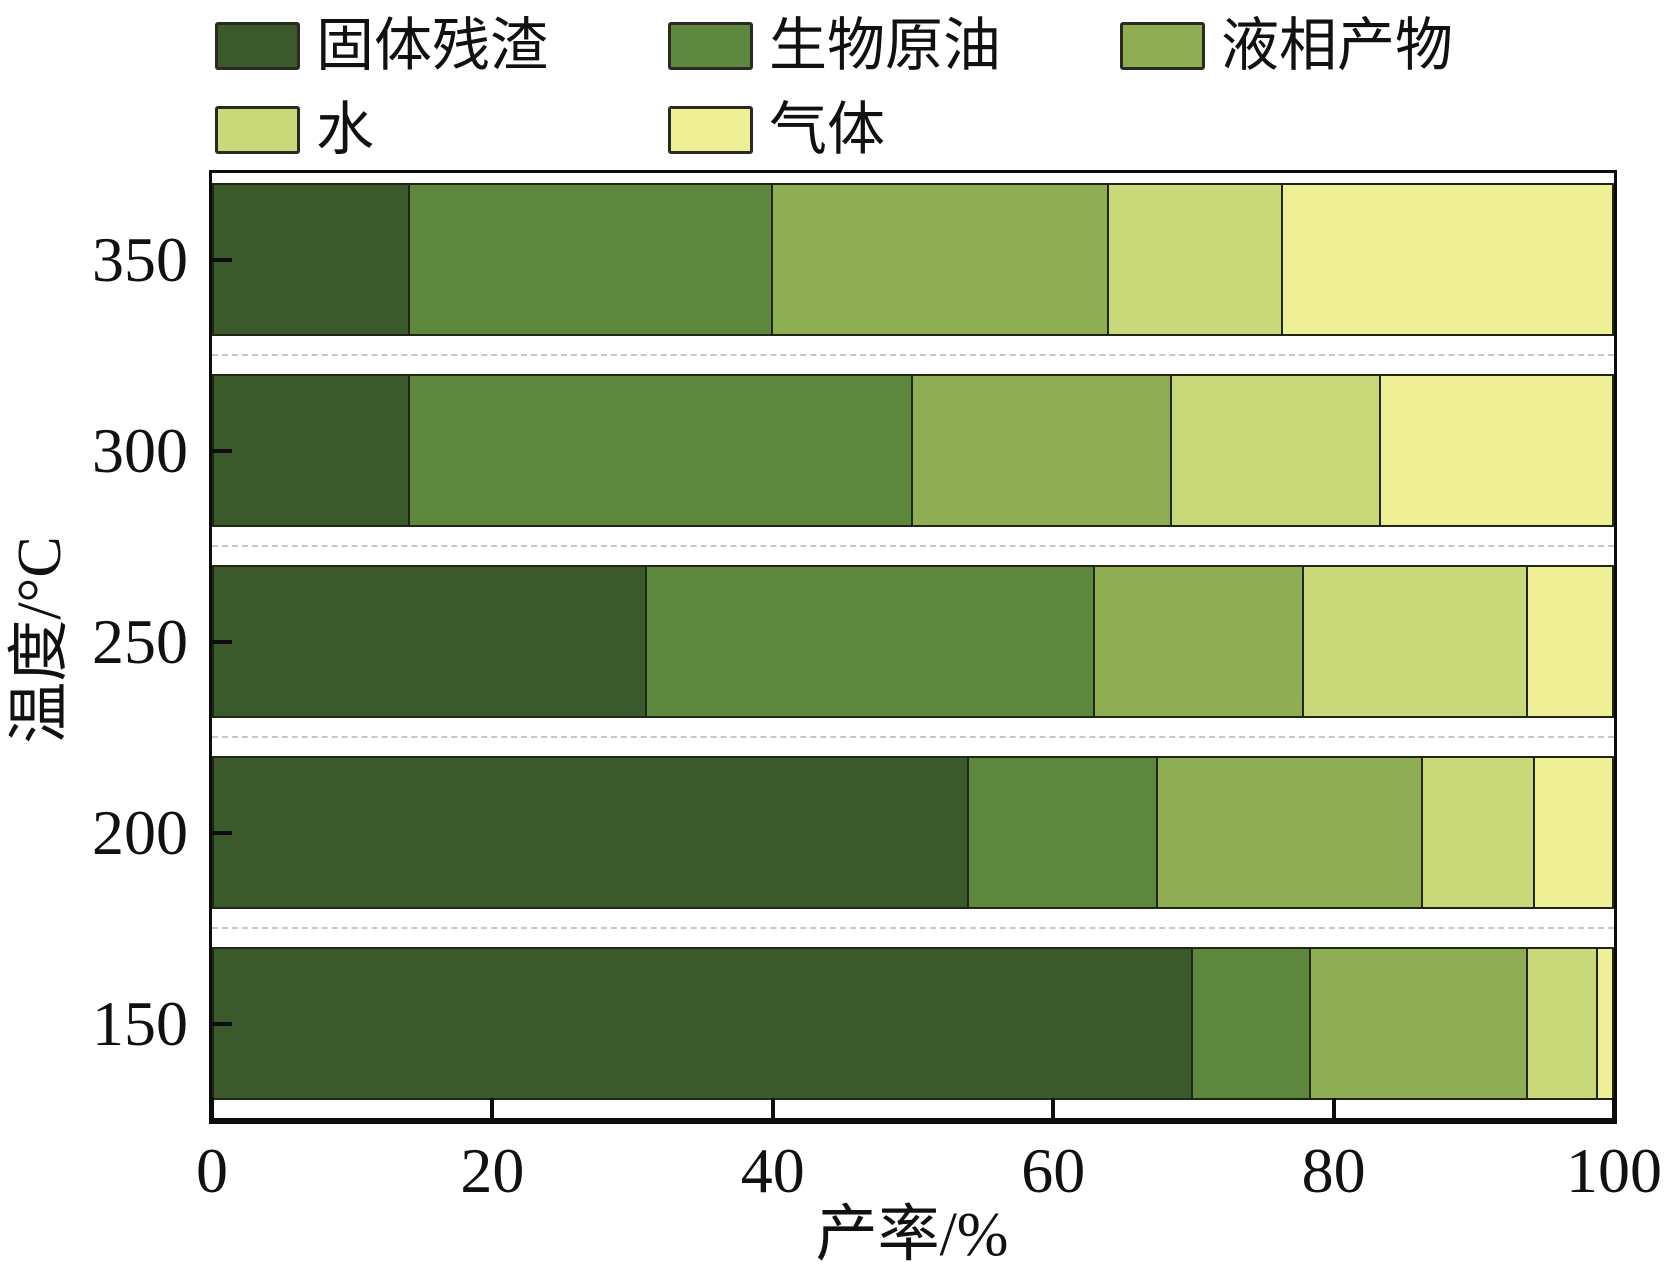 The height and width of the screenshot is (1279, 1679). Describe the element at coordinates (1614, 1170) in the screenshot. I see `x-tick-label-100: 100` at that location.